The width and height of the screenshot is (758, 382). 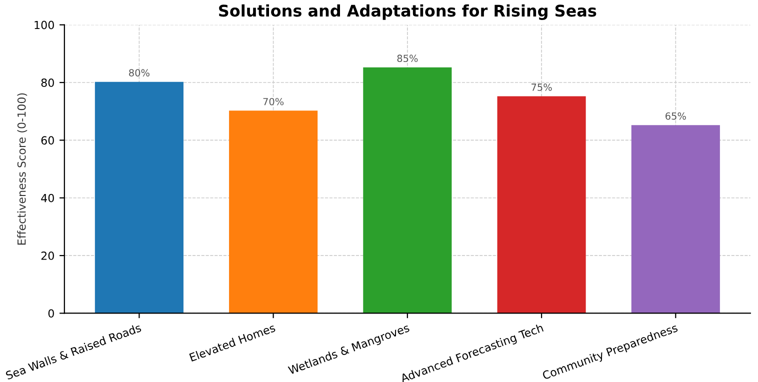 What do you see at coordinates (139, 72) in the screenshot?
I see `data-label: 80%` at bounding box center [139, 72].